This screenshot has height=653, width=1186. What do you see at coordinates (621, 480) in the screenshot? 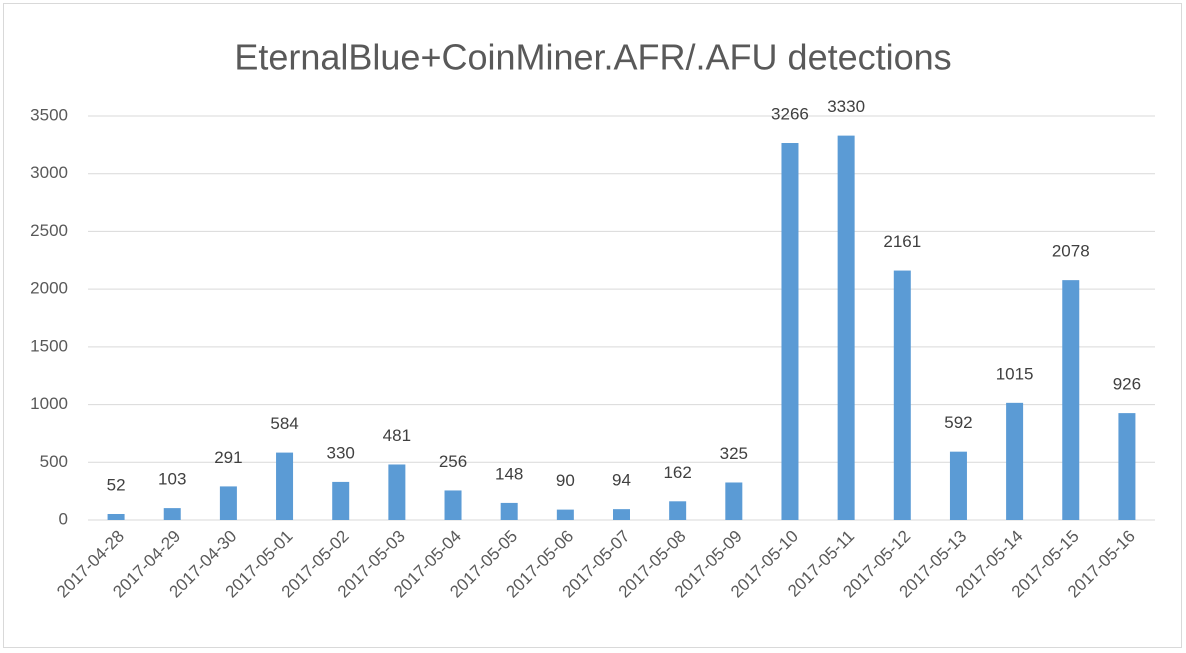
I see `value-label: 94` at bounding box center [621, 480].